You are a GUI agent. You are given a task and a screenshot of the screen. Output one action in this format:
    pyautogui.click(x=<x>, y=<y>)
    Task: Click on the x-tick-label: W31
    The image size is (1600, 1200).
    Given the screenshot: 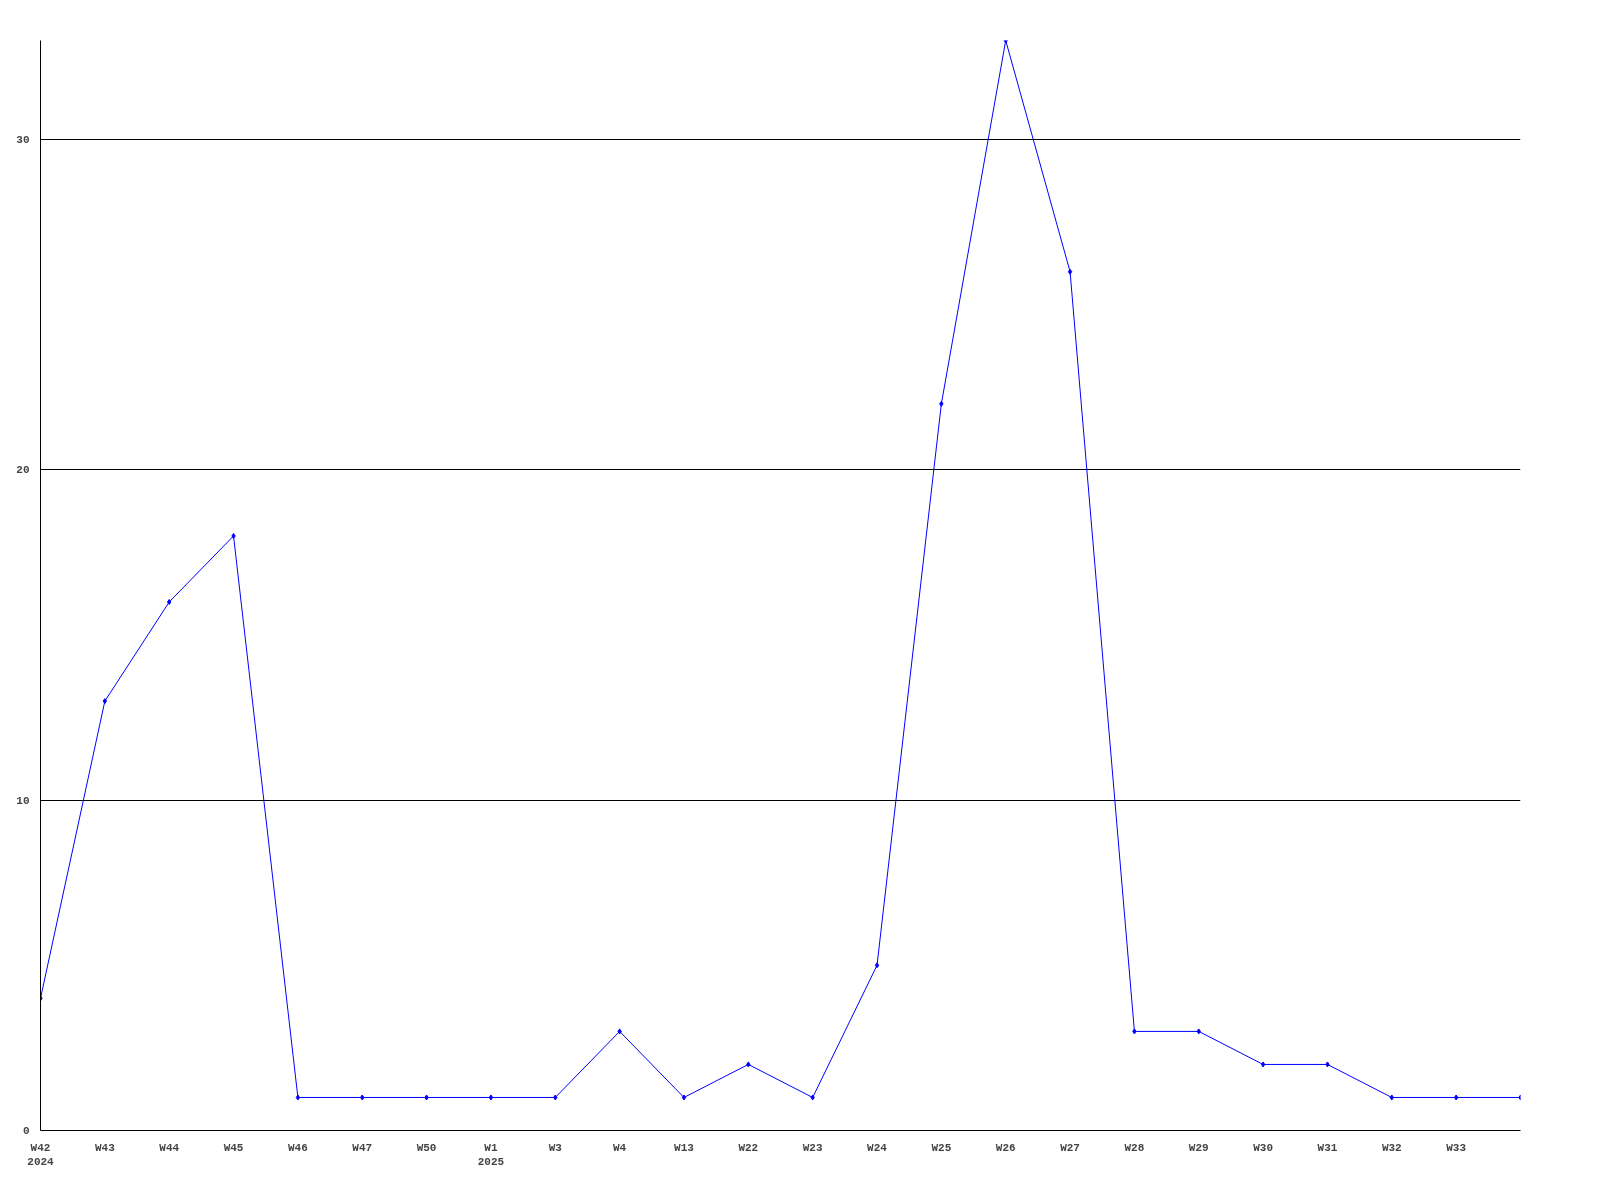 What is the action you would take?
    pyautogui.click(x=1327, y=1147)
    